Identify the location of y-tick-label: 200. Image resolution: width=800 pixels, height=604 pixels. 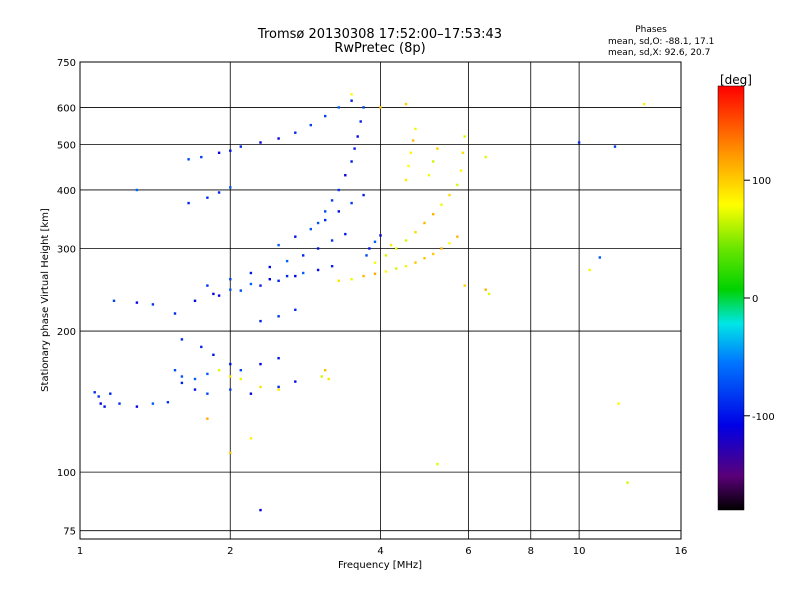
(66, 332).